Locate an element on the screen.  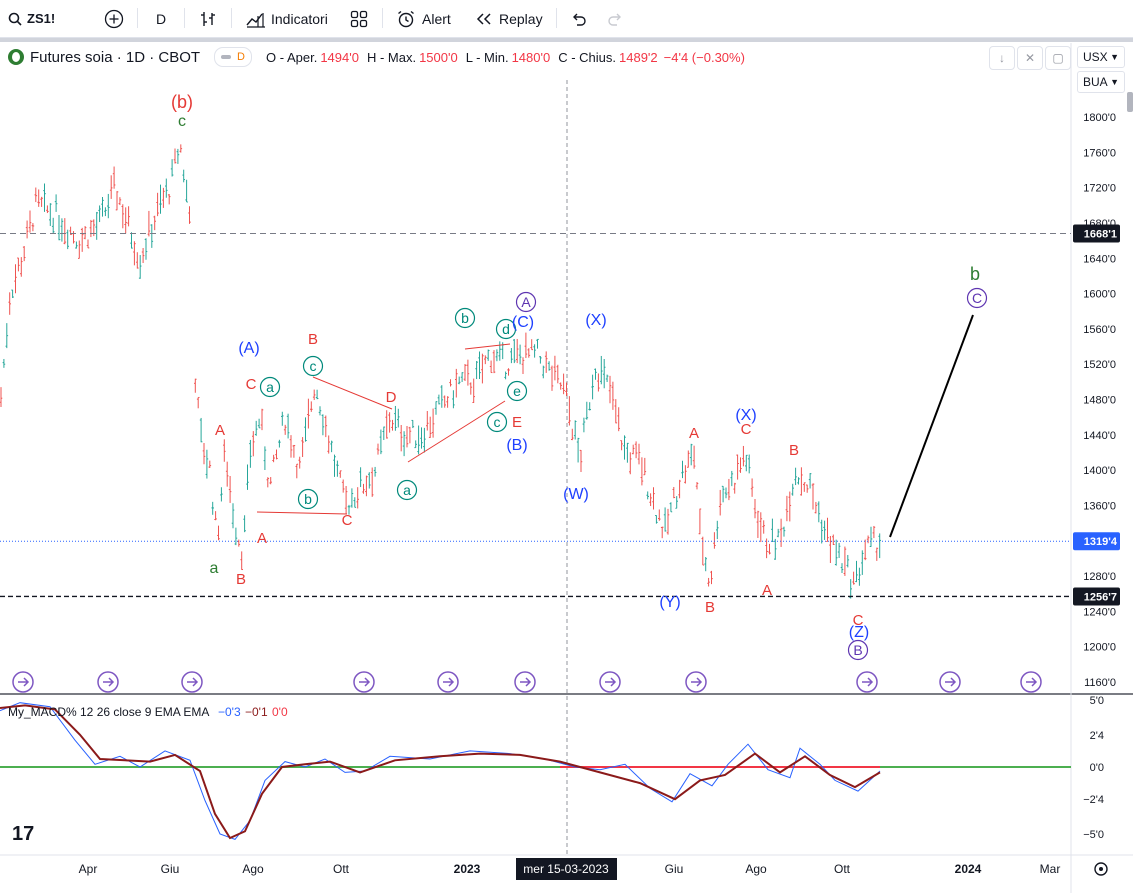
price-tick-label: 1640'0 is located at coordinates (1099, 259).